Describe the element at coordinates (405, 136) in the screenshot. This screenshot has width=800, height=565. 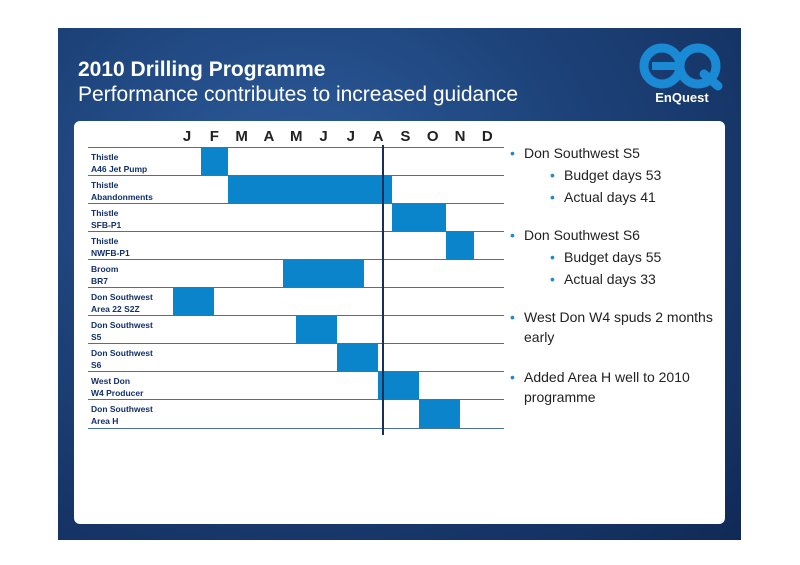
I see `month-label: S` at that location.